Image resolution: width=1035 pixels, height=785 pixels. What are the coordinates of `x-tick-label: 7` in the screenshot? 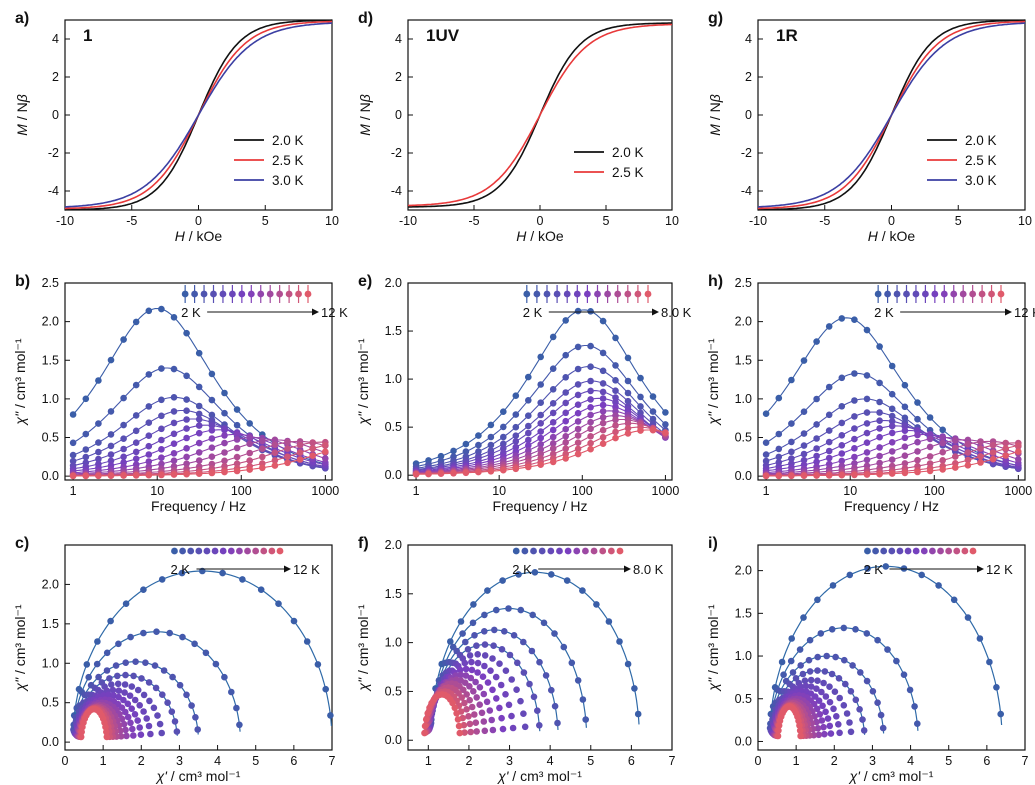 It's located at (672, 761).